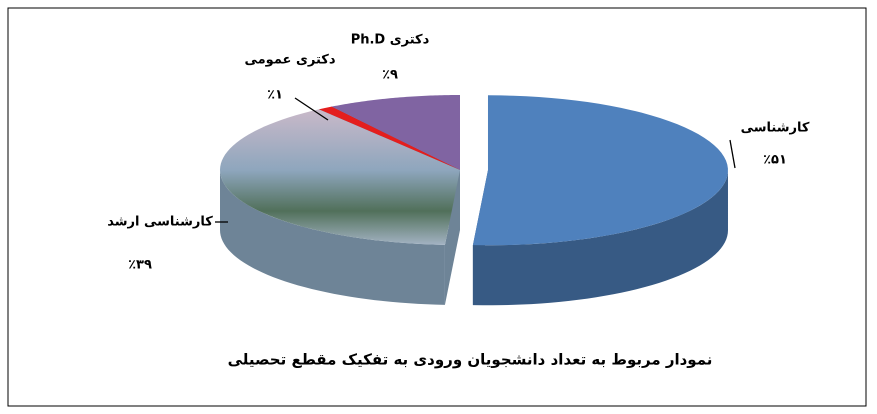  What do you see at coordinates (275, 95) in the screenshot?
I see `value-label: ٪۱` at bounding box center [275, 95].